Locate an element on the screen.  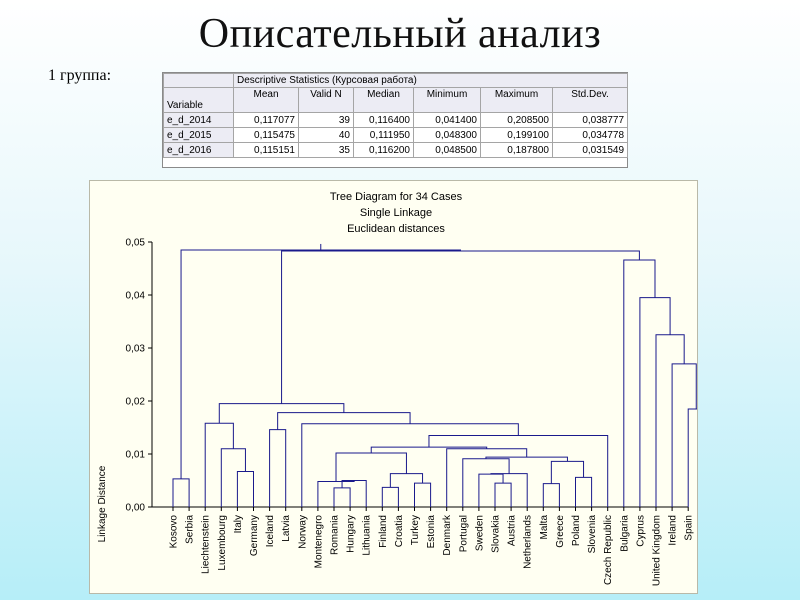
leaf-label: Kosovo is located at coordinates (174, 532).